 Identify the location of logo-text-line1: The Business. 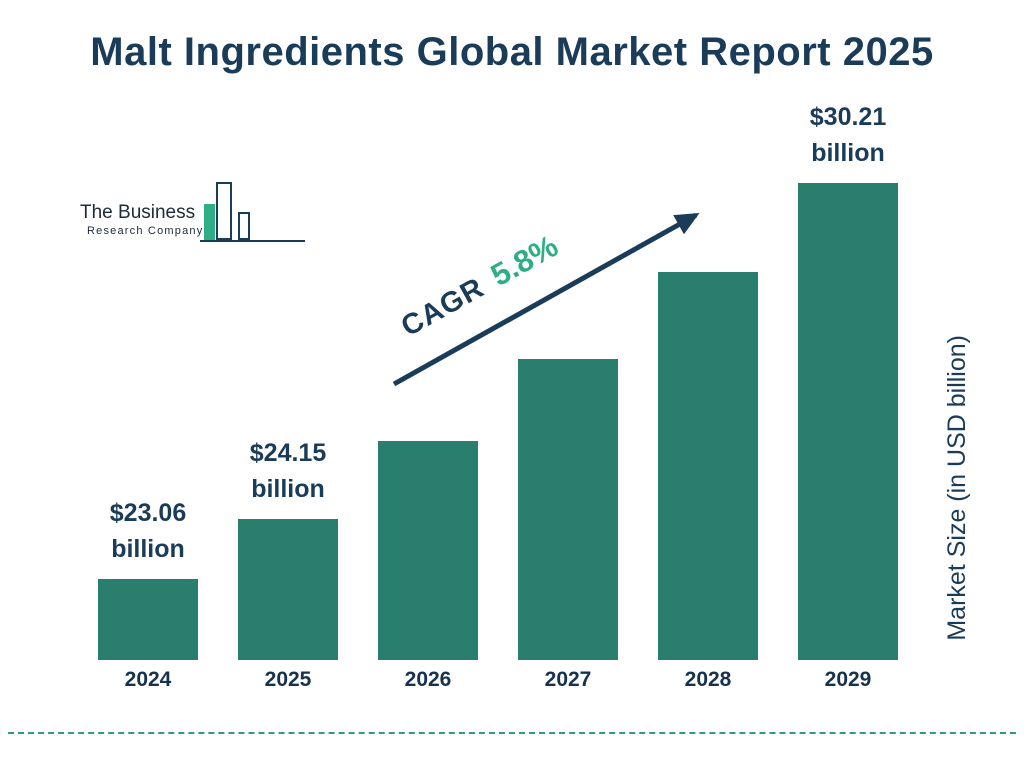
(138, 212).